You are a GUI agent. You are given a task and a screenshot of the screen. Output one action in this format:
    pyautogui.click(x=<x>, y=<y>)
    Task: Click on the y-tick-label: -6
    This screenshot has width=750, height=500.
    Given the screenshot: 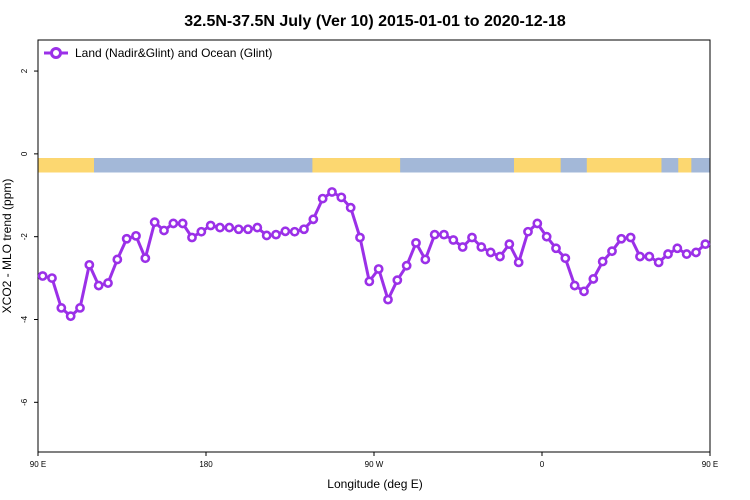 What is the action you would take?
    pyautogui.click(x=24, y=402)
    